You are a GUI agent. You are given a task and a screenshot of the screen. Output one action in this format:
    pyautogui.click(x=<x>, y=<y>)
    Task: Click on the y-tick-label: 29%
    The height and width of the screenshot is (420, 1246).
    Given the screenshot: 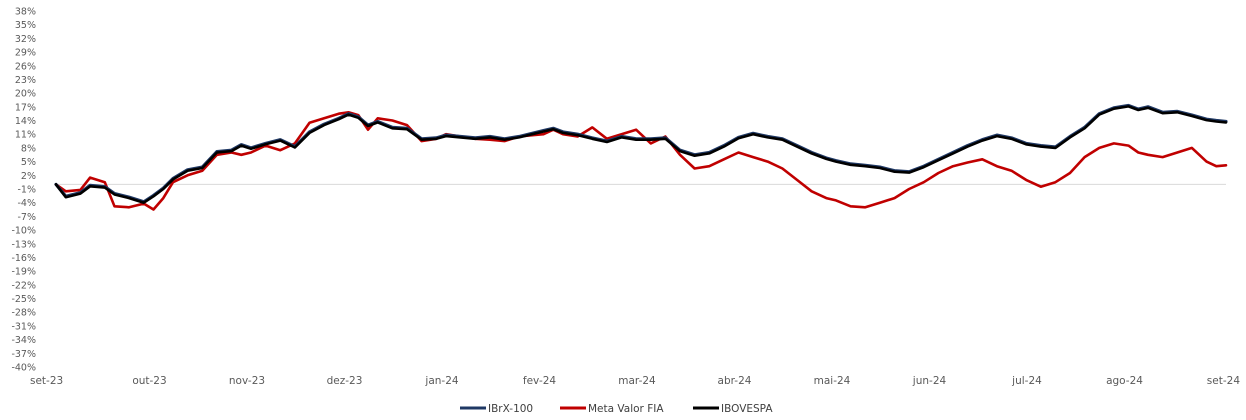 What is the action you would take?
    pyautogui.click(x=25, y=53)
    